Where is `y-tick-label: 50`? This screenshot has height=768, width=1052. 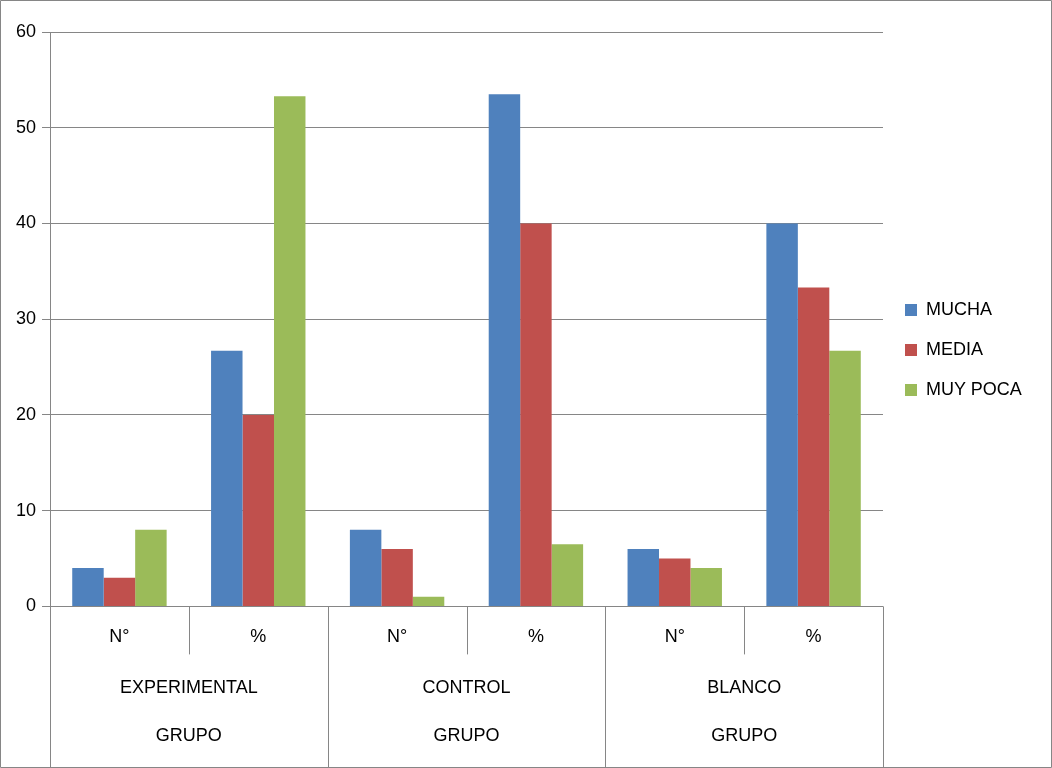 y-tick-label: 50 is located at coordinates (26, 126).